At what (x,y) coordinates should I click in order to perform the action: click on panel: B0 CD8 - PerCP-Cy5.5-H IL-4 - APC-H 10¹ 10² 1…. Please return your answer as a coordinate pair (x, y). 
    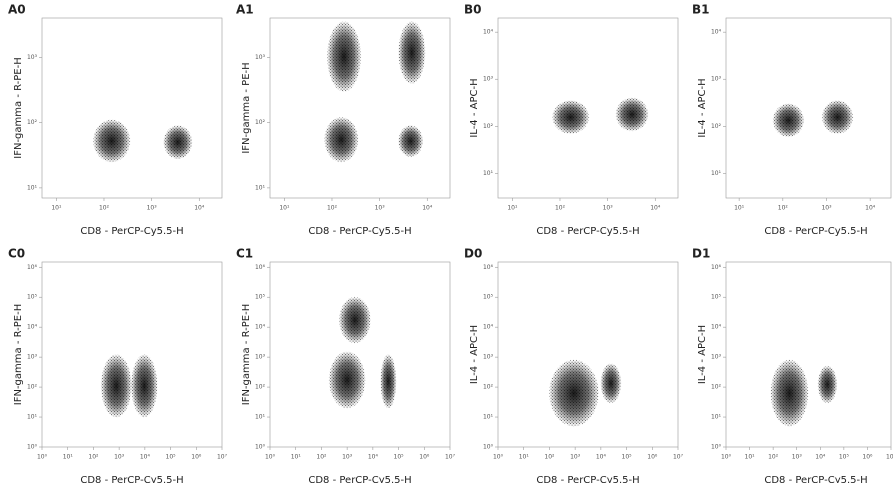
    Looking at the image, I should click on (571, 120).